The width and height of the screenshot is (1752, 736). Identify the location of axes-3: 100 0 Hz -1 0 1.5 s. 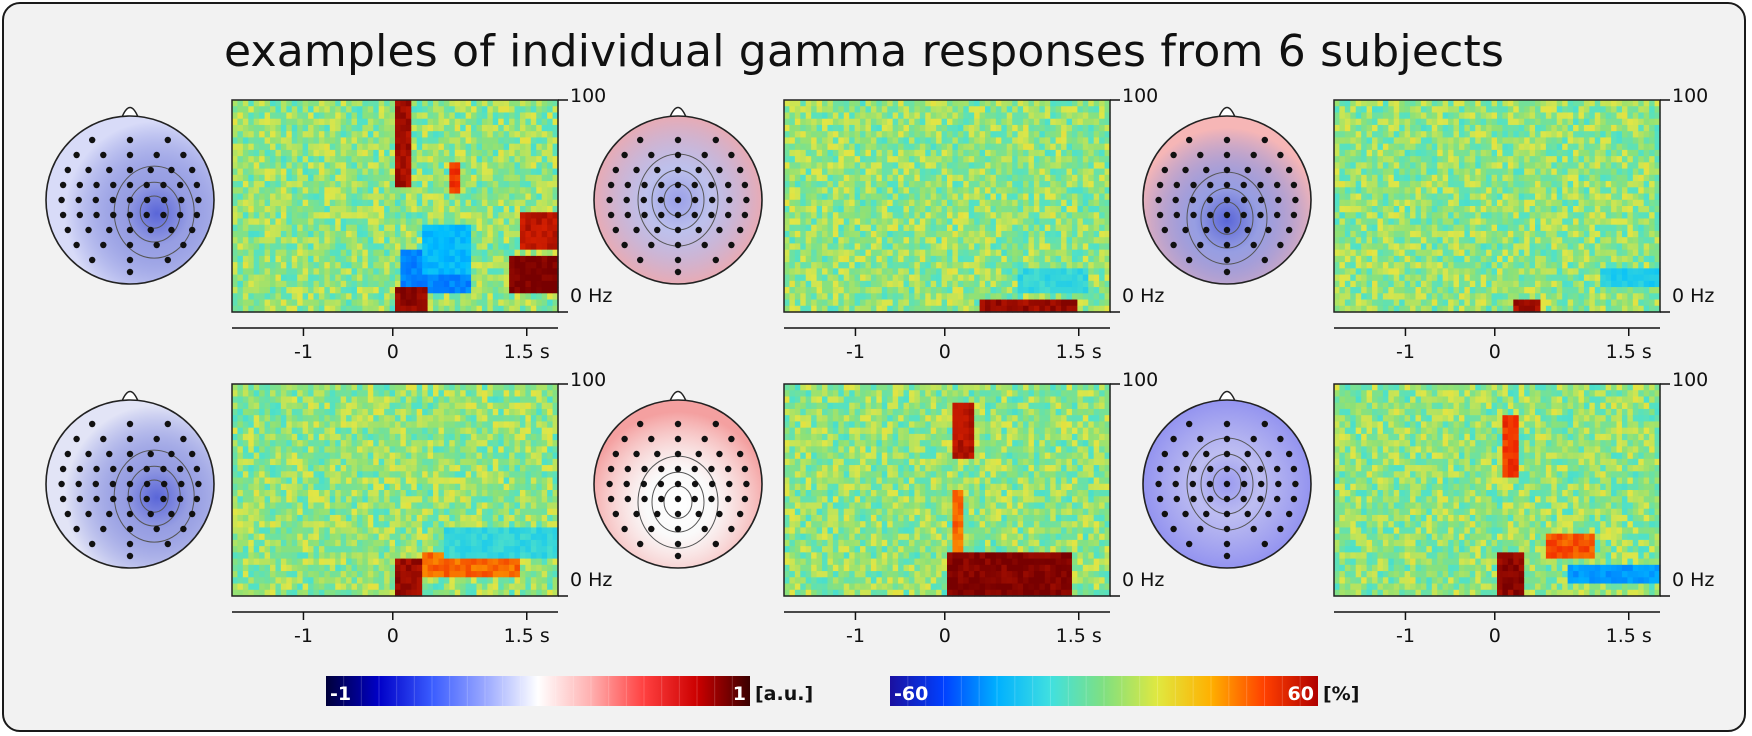
(1524, 224).